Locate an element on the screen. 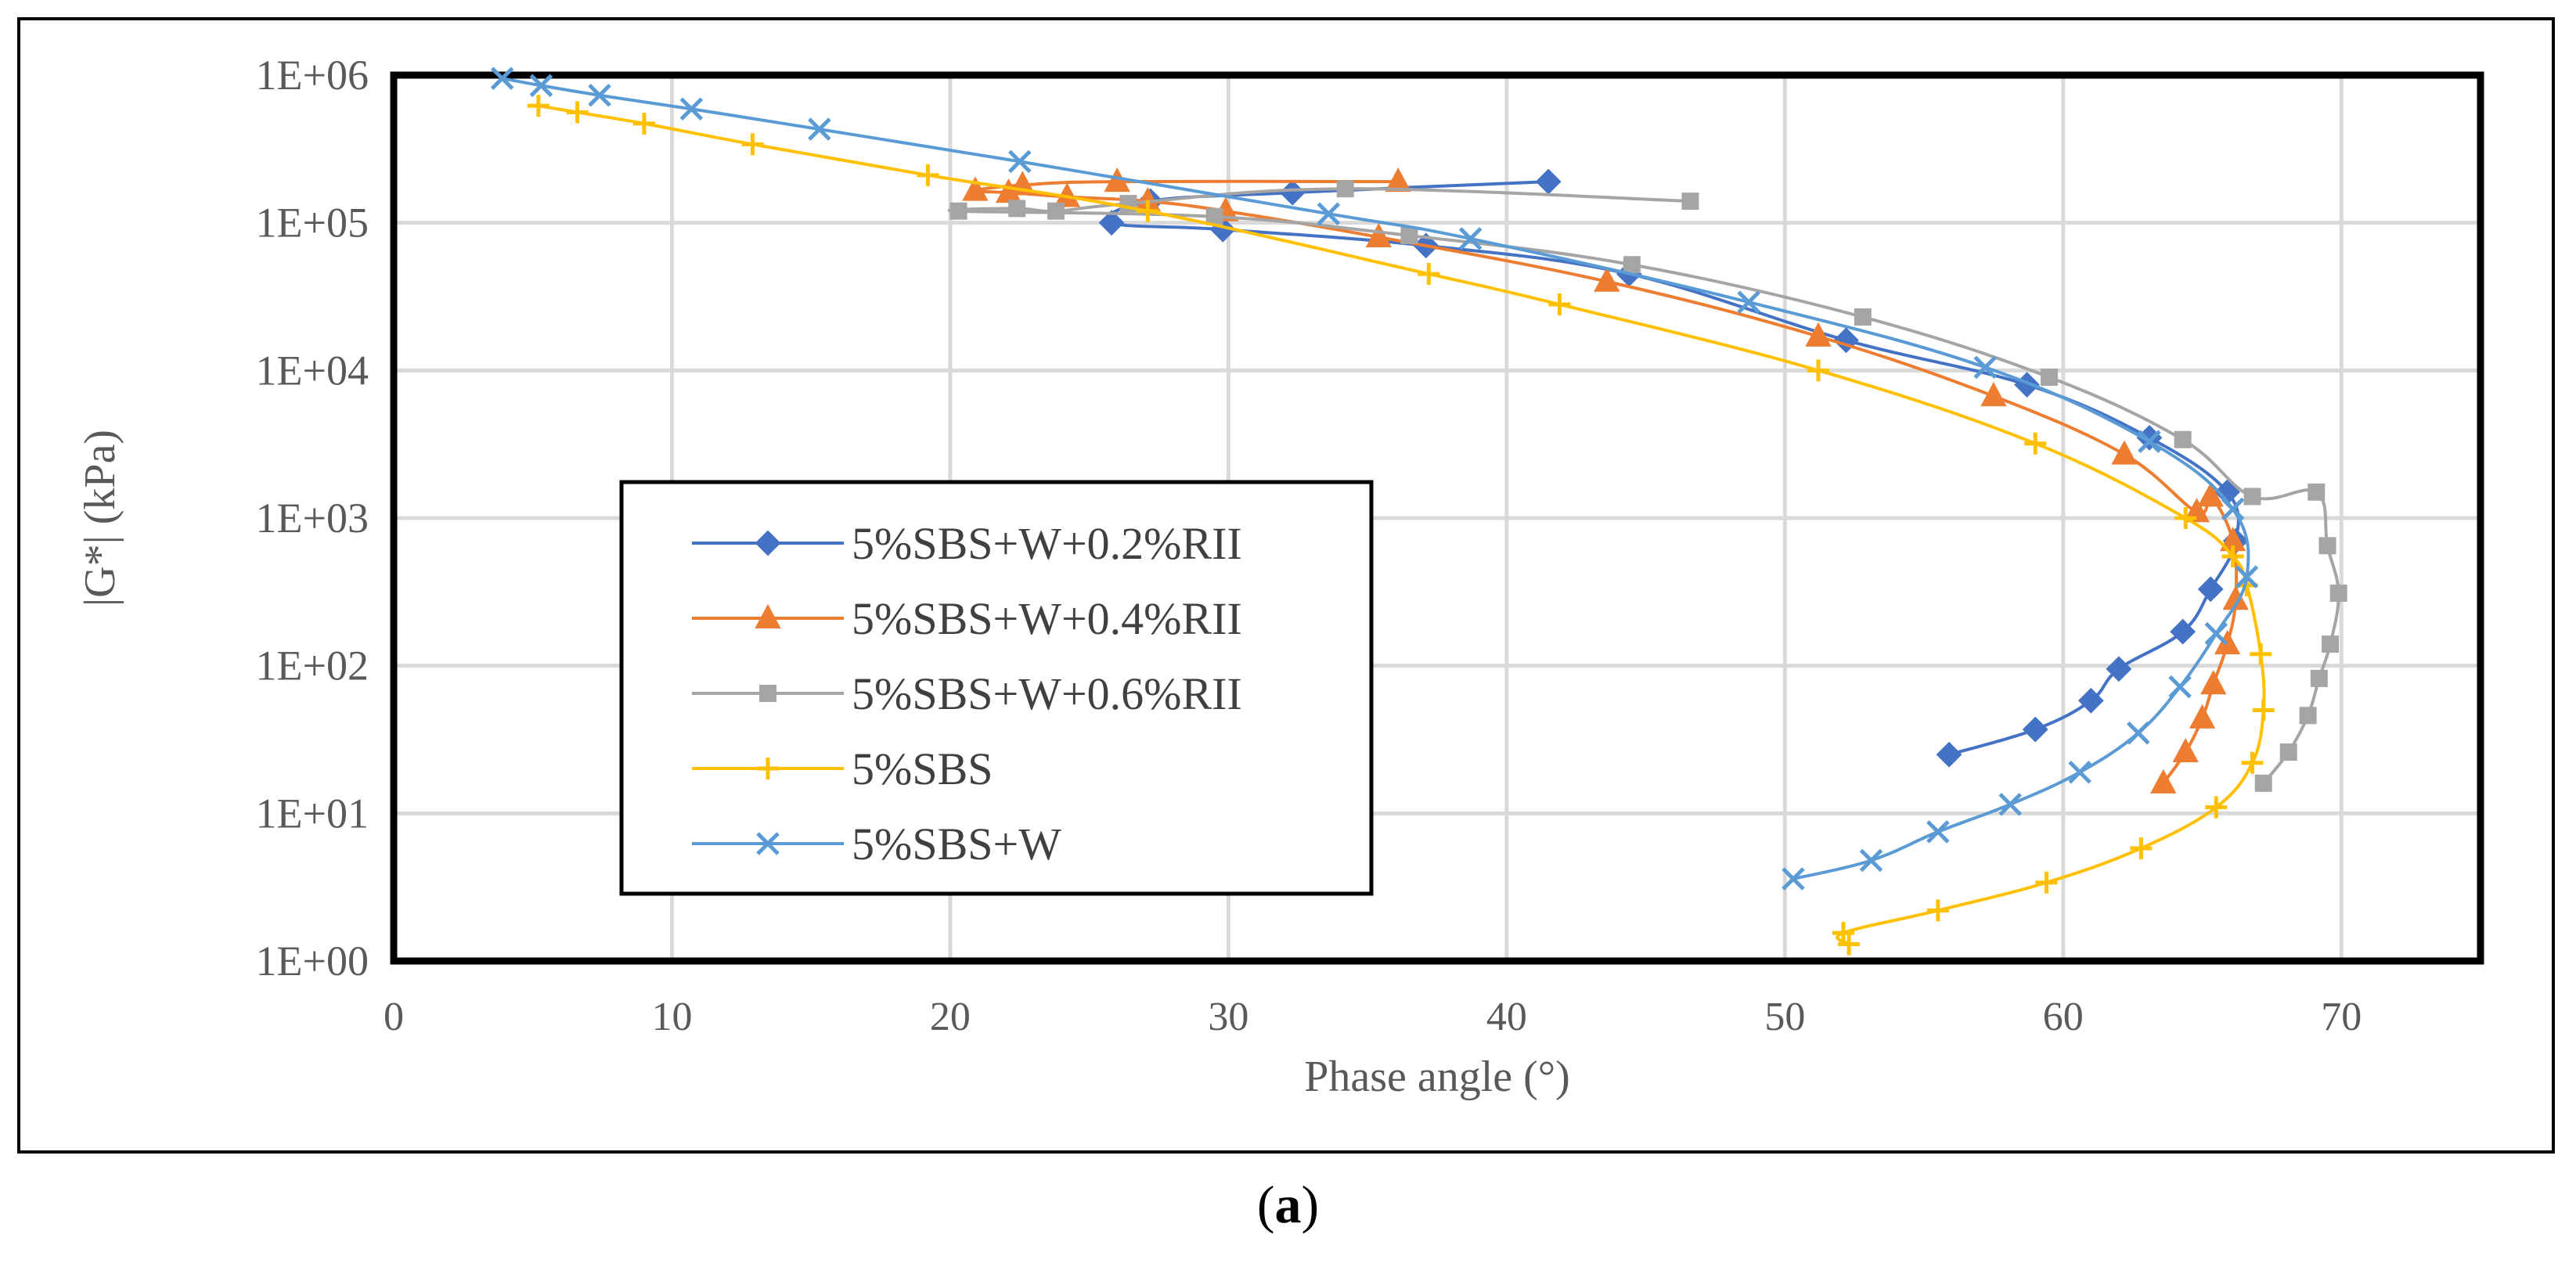 The image size is (2576, 1267). figure-caption: (a) is located at coordinates (1288, 1205).